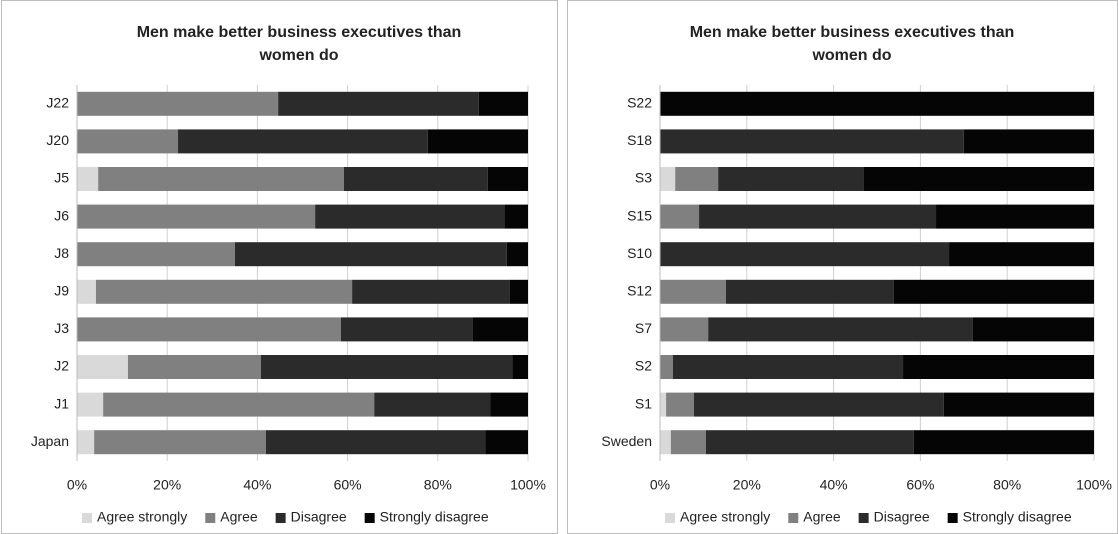 The height and width of the screenshot is (534, 1118). I want to click on y-tick-label: S22, so click(639, 103).